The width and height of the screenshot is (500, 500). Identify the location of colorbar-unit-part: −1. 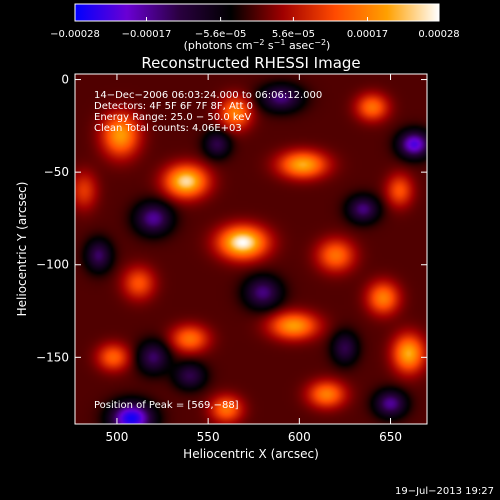
(280, 42).